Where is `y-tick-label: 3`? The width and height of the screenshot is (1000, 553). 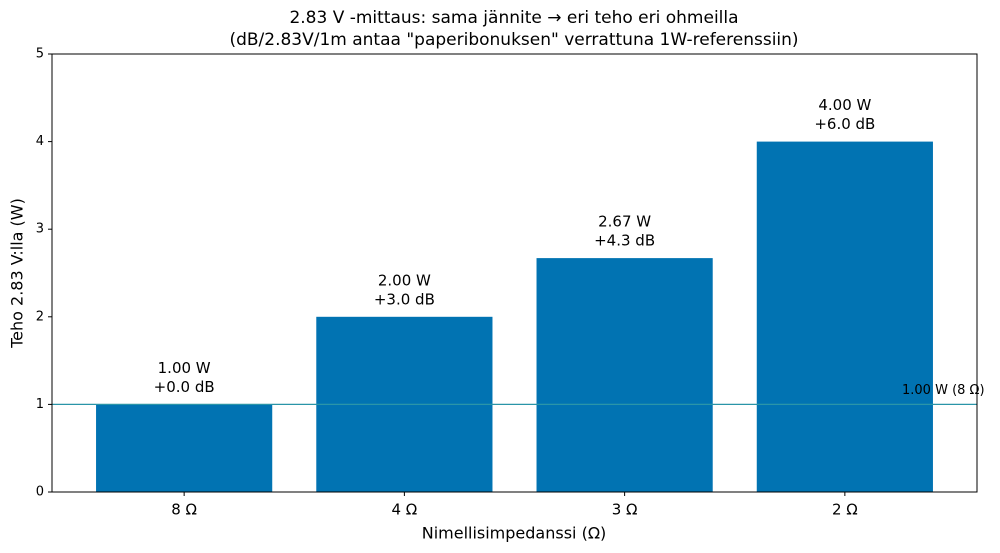 y-tick-label: 3 is located at coordinates (40, 229).